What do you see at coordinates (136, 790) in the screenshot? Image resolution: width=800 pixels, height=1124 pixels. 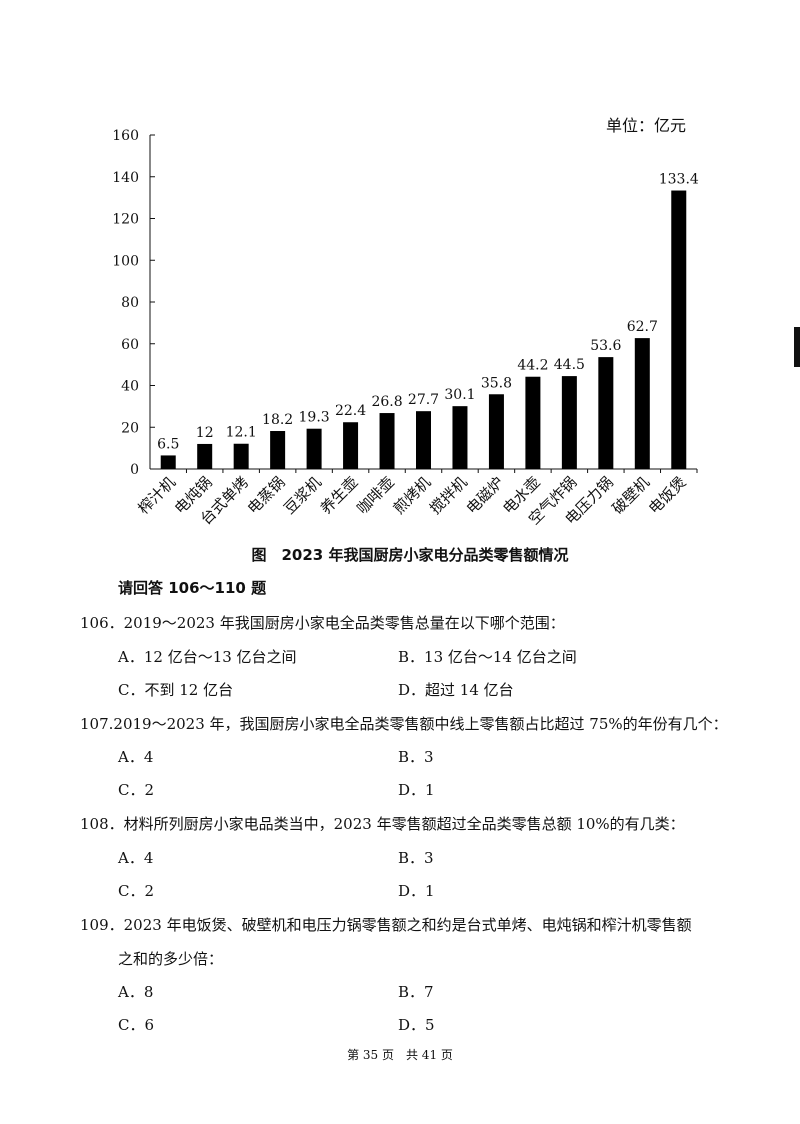 I see `q107-option-c: C．2` at bounding box center [136, 790].